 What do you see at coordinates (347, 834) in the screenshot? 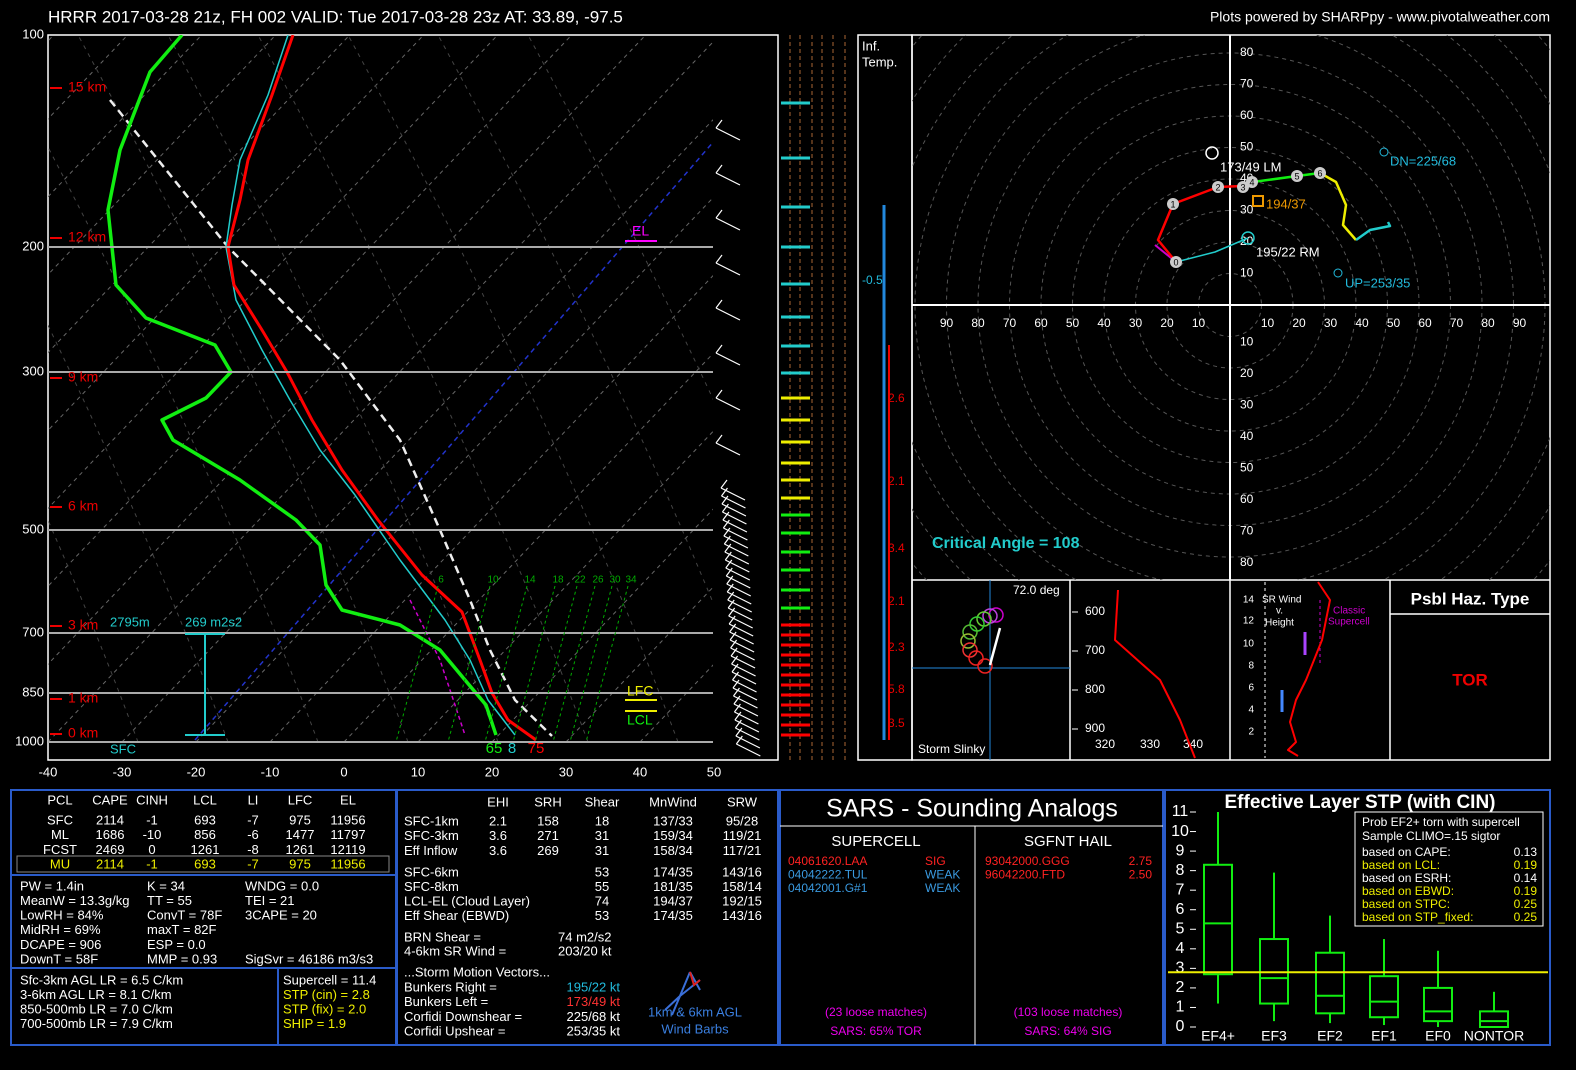
I see `table-cell: 11797` at bounding box center [347, 834].